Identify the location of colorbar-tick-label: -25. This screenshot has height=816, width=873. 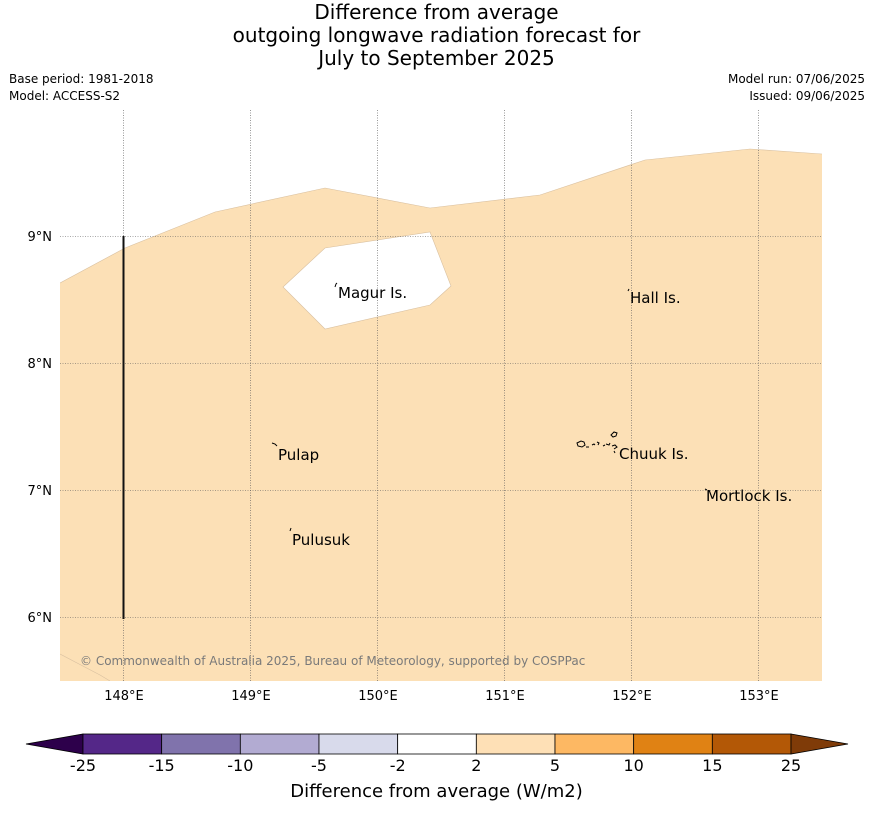
(83, 765).